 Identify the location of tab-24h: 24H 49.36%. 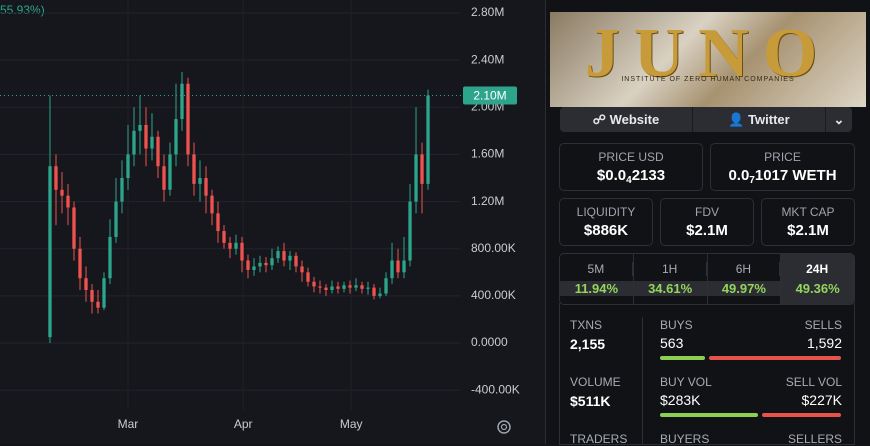
(817, 279).